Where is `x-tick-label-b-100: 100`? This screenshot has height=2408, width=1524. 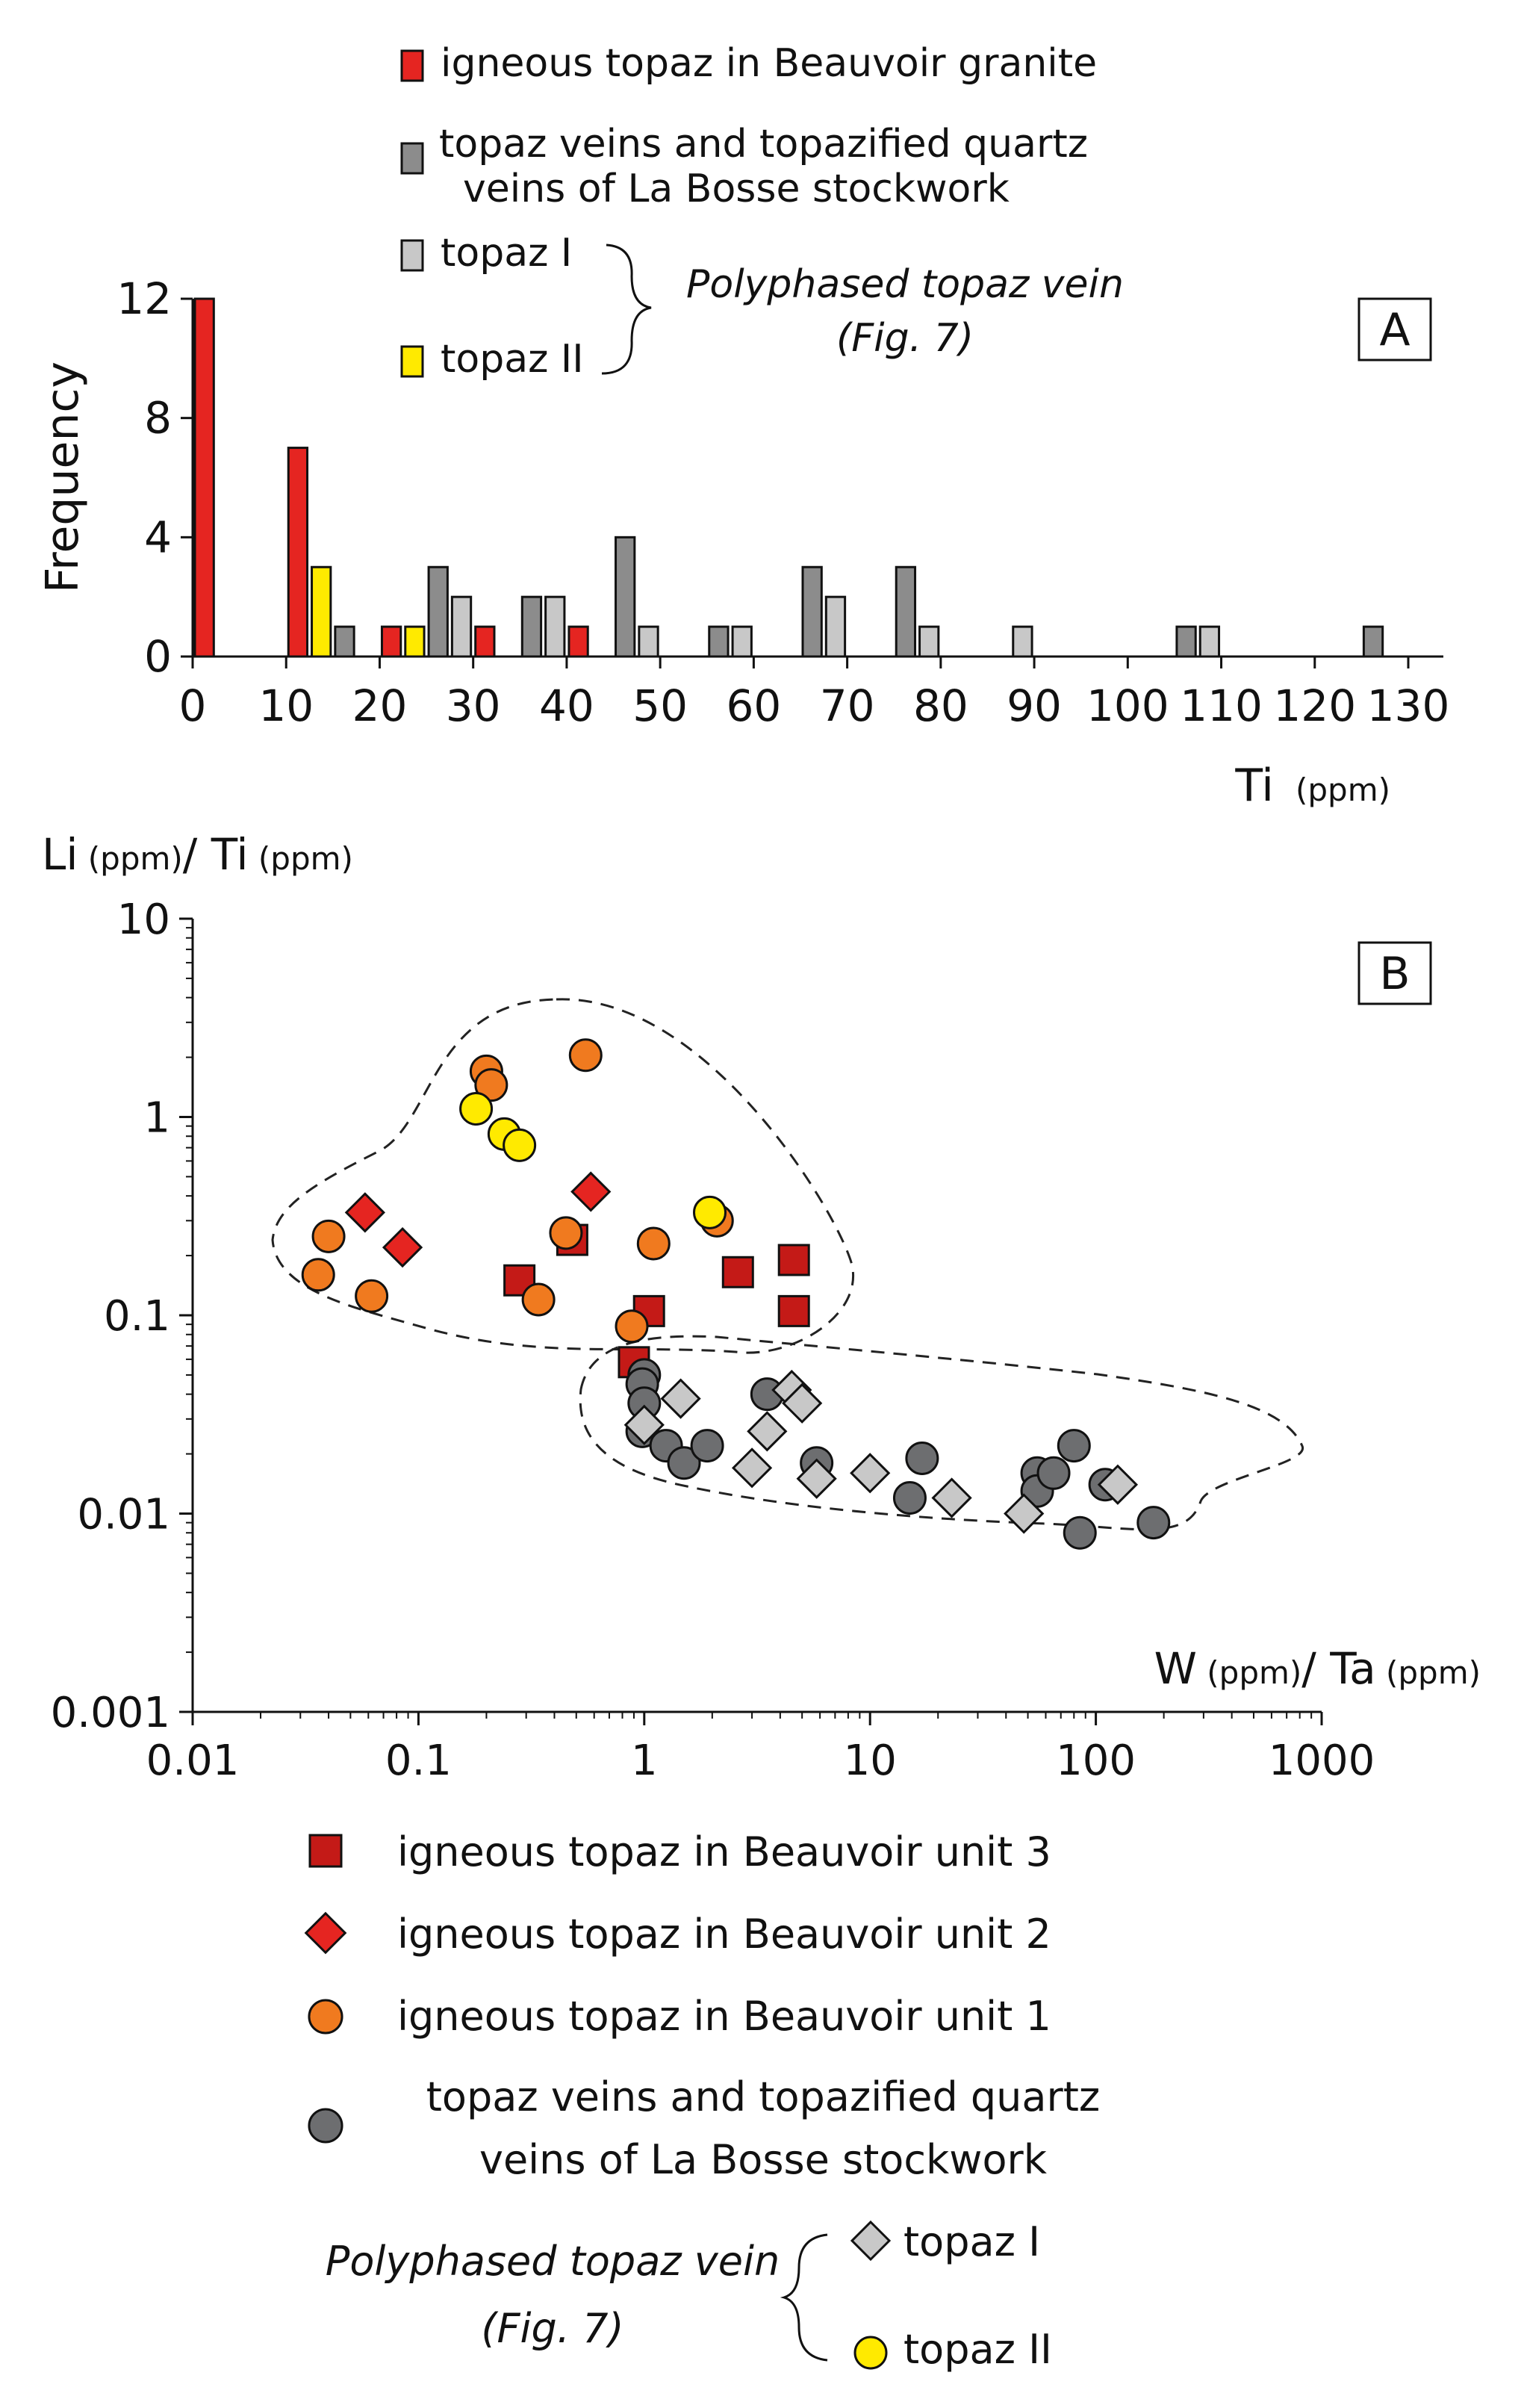 x-tick-label-b-100: 100 is located at coordinates (1096, 1761).